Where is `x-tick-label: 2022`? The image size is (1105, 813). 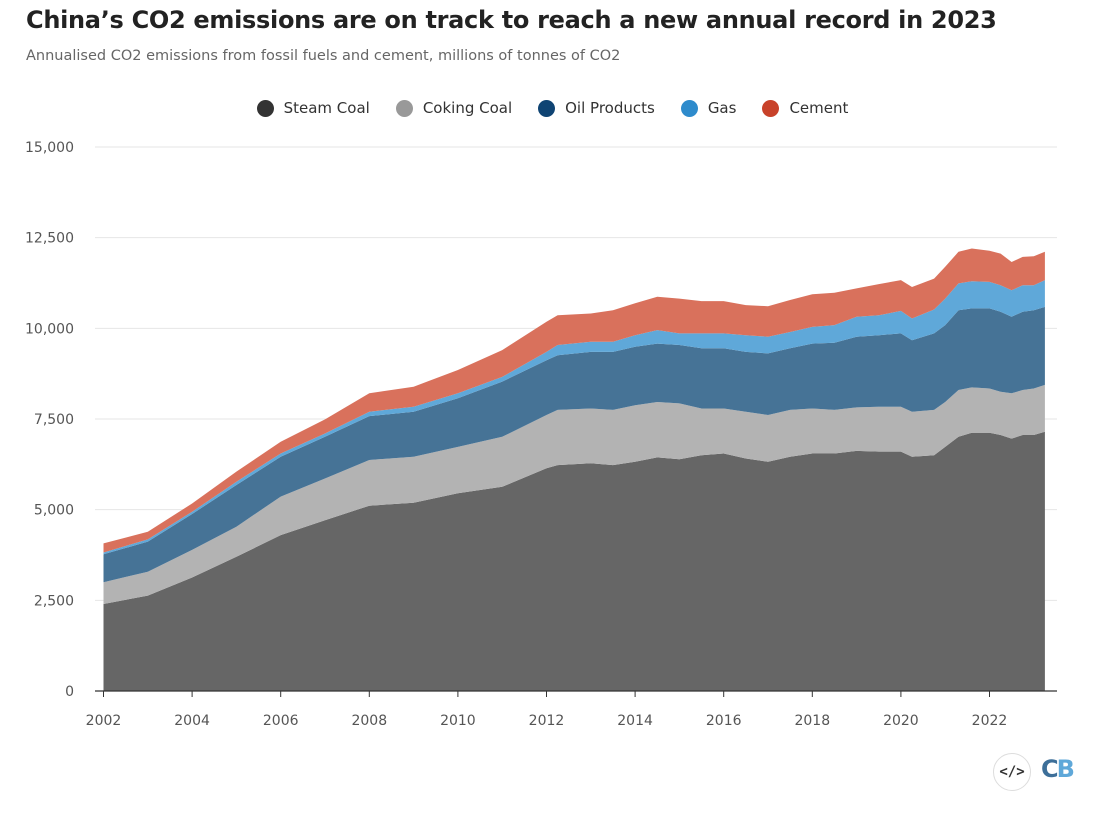
x-tick-label: 2022 is located at coordinates (990, 721).